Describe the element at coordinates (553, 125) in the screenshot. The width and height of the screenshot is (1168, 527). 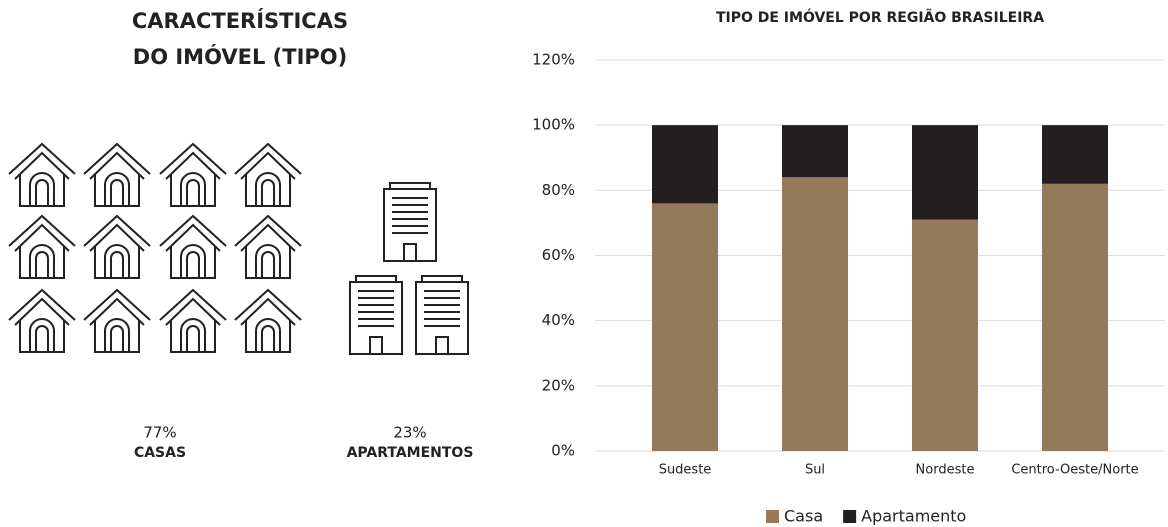
I see `y-tick-label: 100%` at that location.